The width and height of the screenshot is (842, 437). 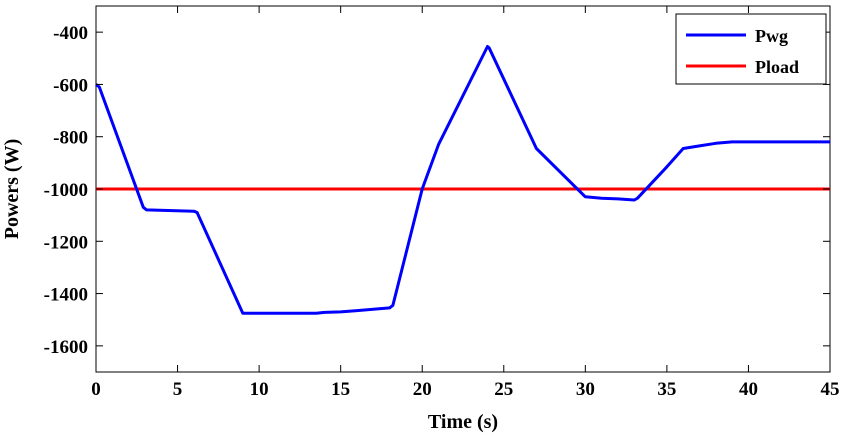 What do you see at coordinates (96, 389) in the screenshot?
I see `x-tick-label: 0` at bounding box center [96, 389].